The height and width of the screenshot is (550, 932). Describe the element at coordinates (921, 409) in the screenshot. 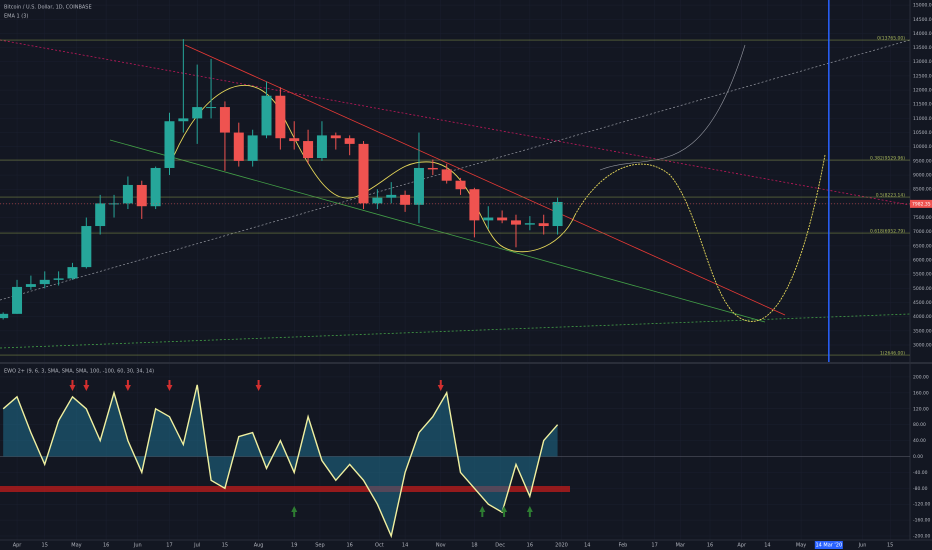

I see `y-tick-label: 120.00` at that location.